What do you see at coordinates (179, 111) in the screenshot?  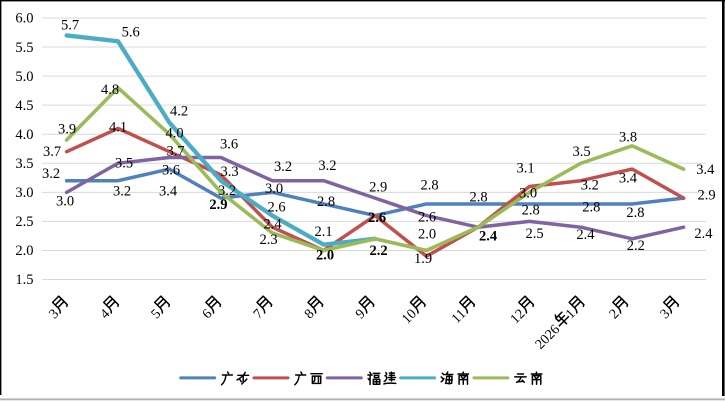 I see `svg-text: 4.2` at bounding box center [179, 111].